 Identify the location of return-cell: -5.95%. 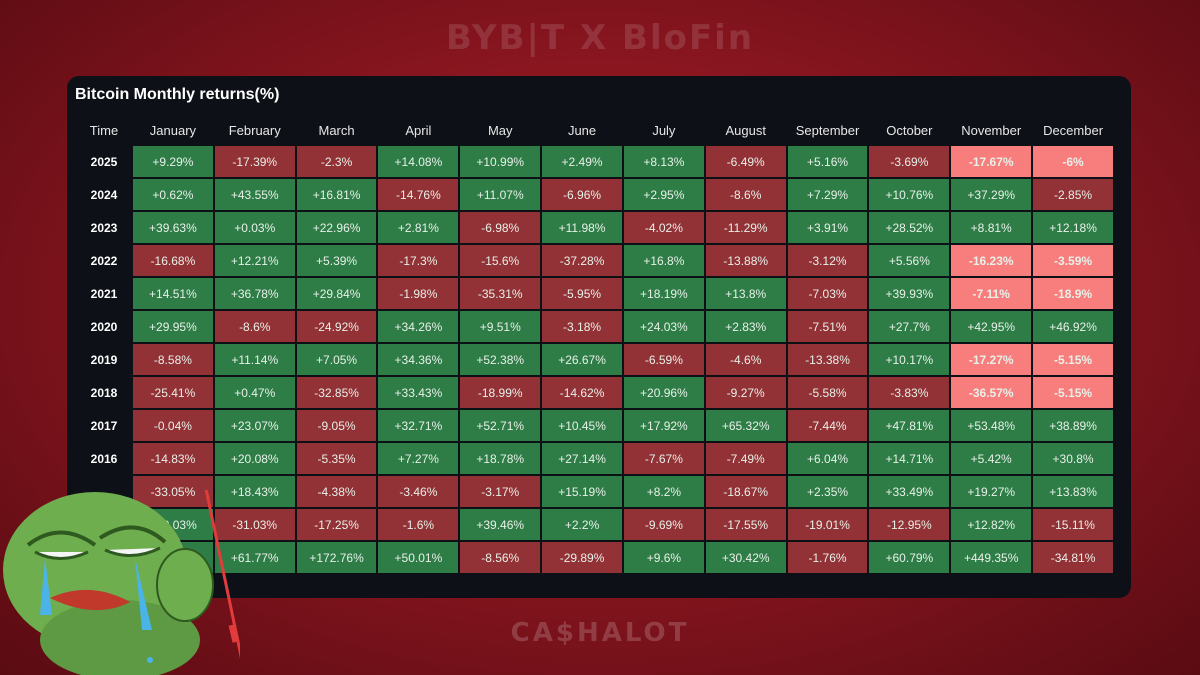
(582, 293).